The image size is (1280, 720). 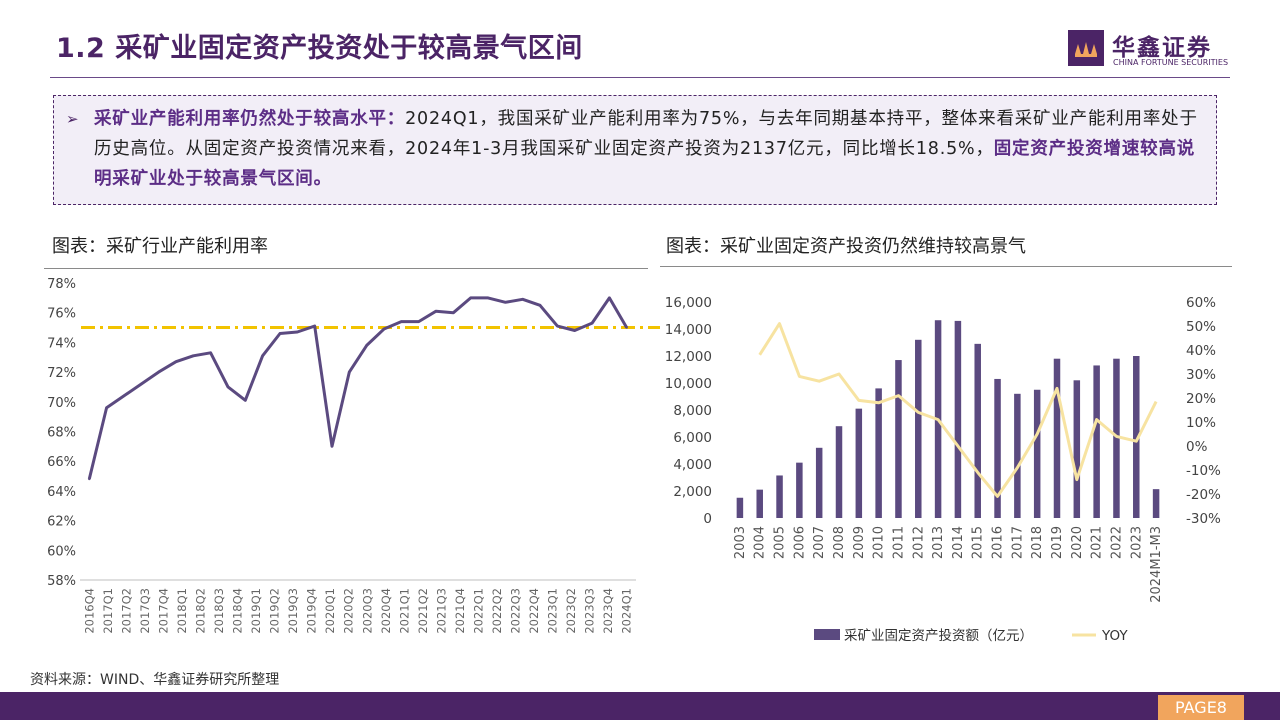 What do you see at coordinates (1203, 471) in the screenshot?
I see `y-right-tick-label: -10%` at bounding box center [1203, 471].